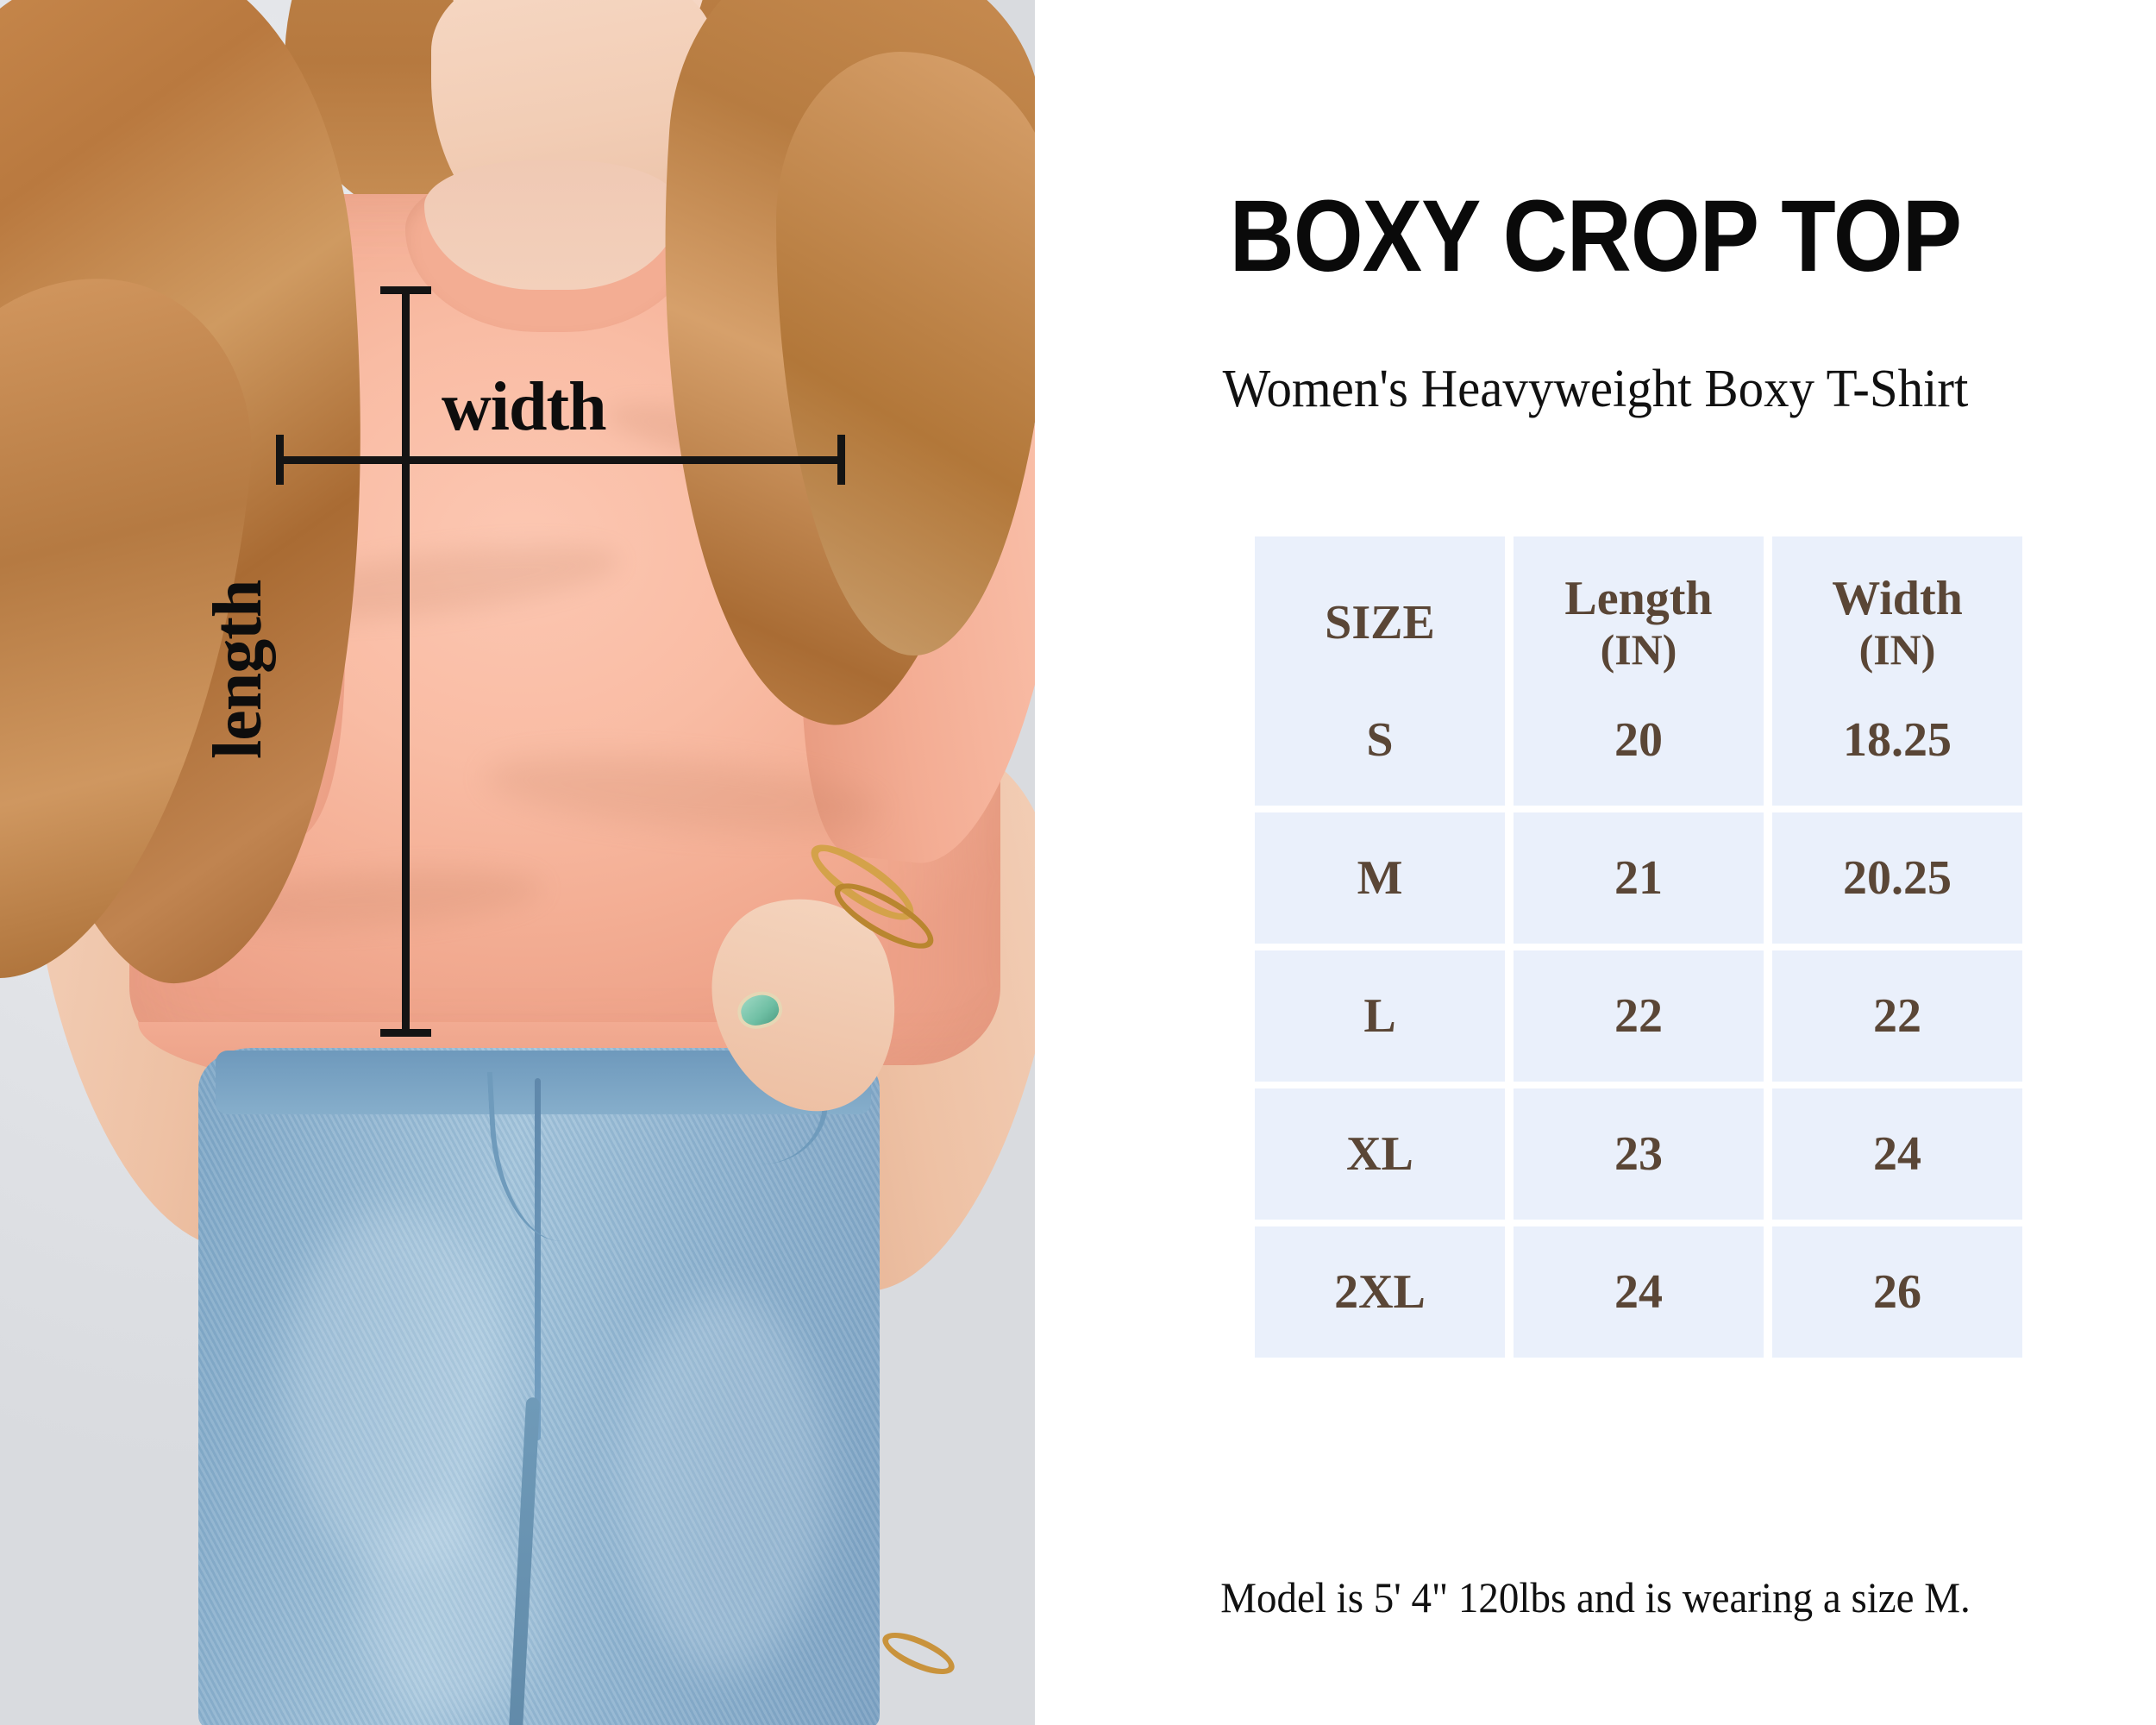  I want to click on table-cell: 21, so click(1639, 878).